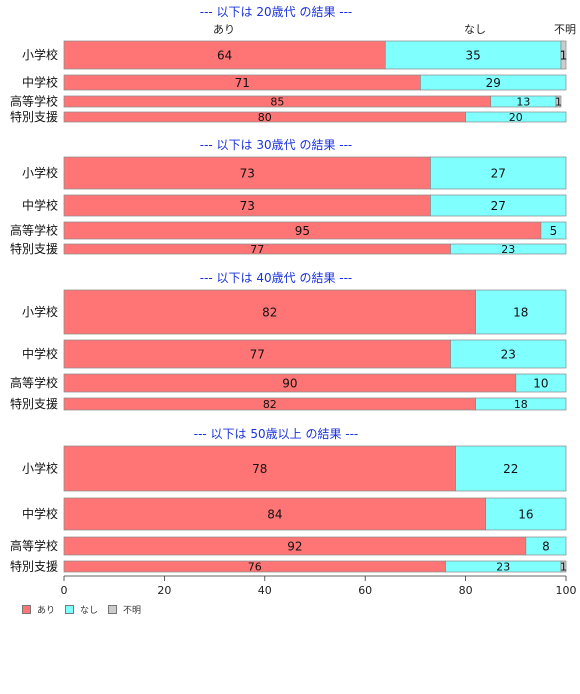 The height and width of the screenshot is (694, 580). I want to click on legend-label-ari: あり, so click(46, 611).